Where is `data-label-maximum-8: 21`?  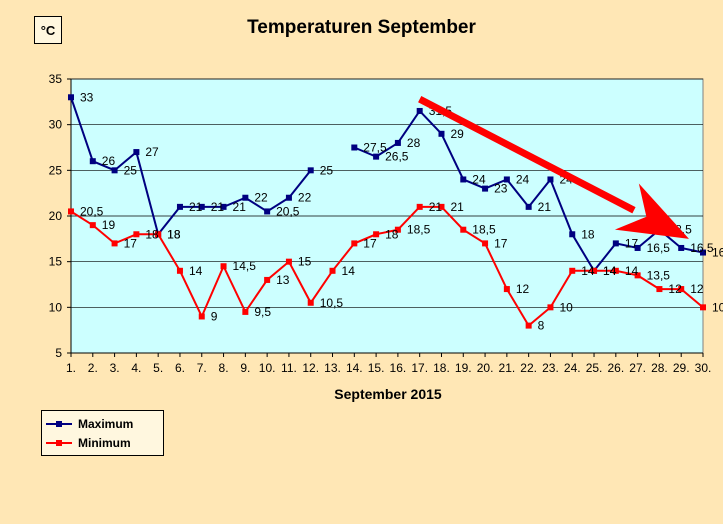 data-label-maximum-8: 21 is located at coordinates (240, 207).